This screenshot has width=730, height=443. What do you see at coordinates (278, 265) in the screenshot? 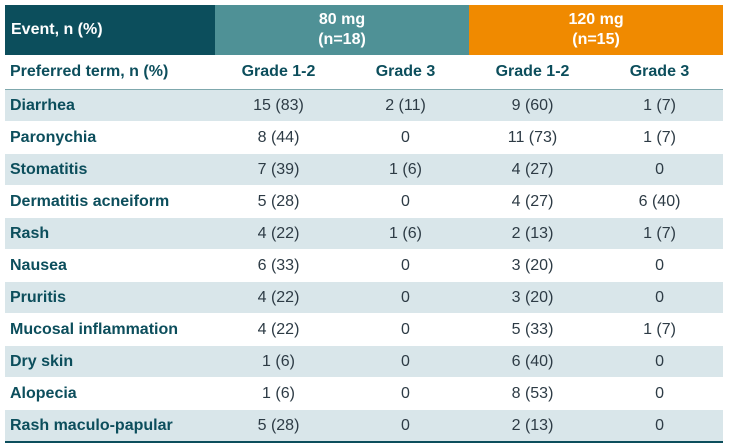
I see `grade12-80-cell: 6 (33)` at bounding box center [278, 265].